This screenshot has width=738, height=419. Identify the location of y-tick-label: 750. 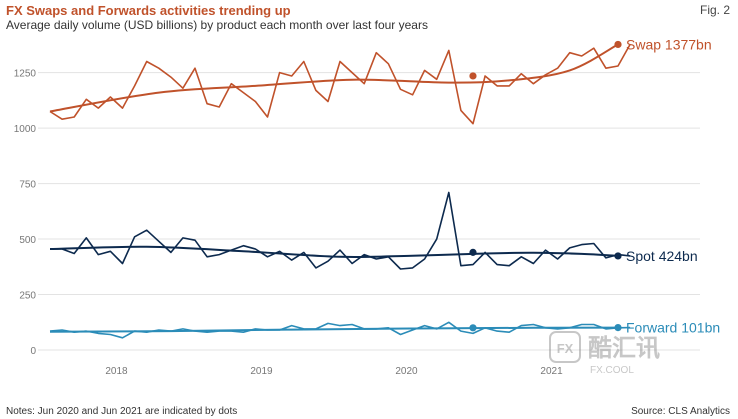
(27, 185).